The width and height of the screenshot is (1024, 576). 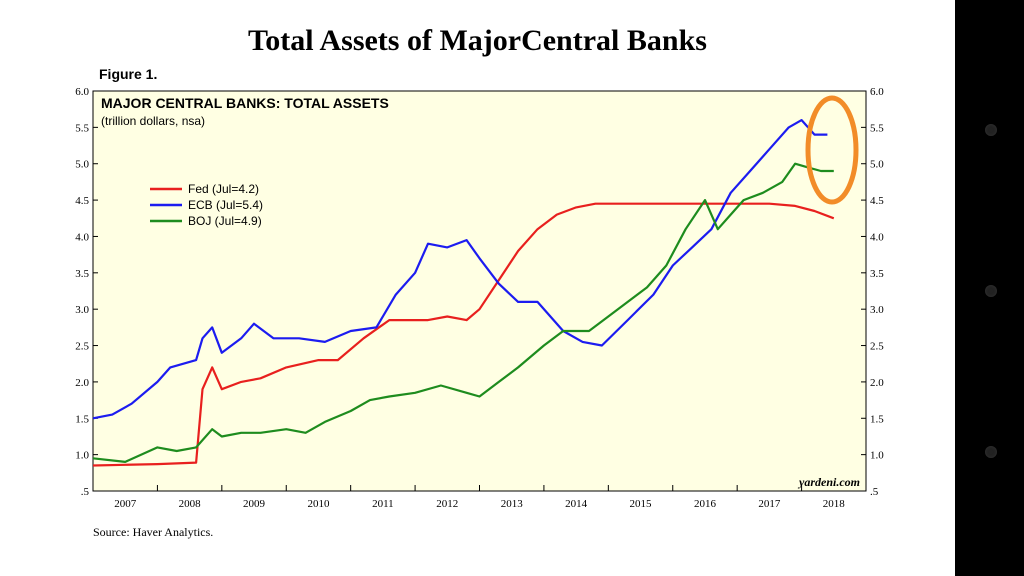 I want to click on chart-subtitle: (trillion dollars, nsa), so click(x=153, y=121).